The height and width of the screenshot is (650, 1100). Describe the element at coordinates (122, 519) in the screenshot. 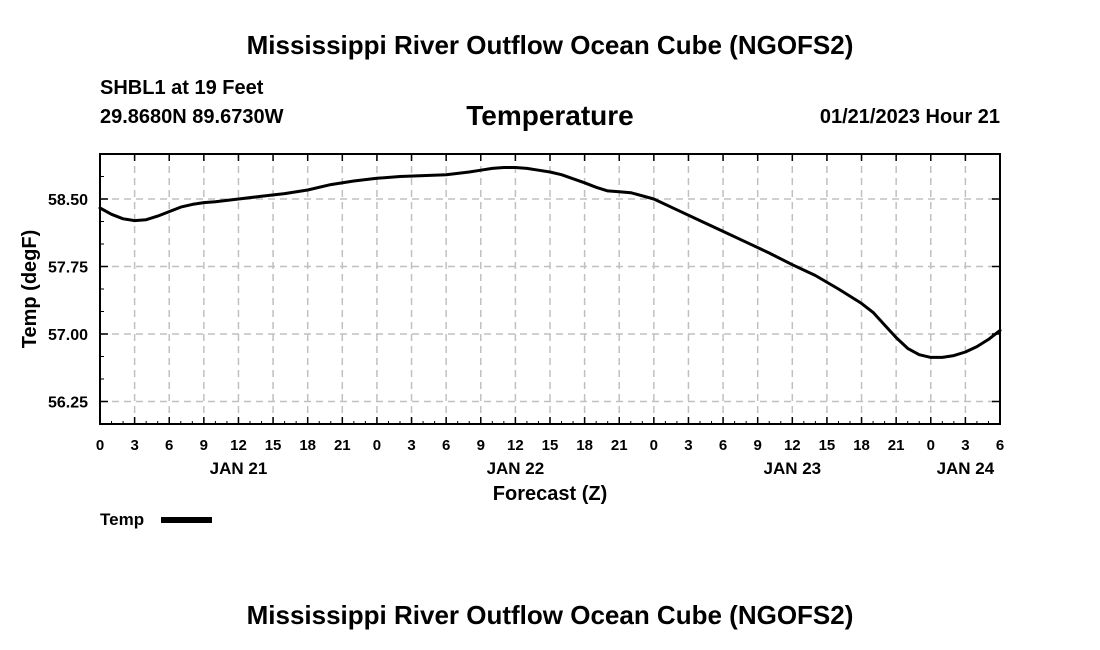

I see `legend-label: Temp` at that location.